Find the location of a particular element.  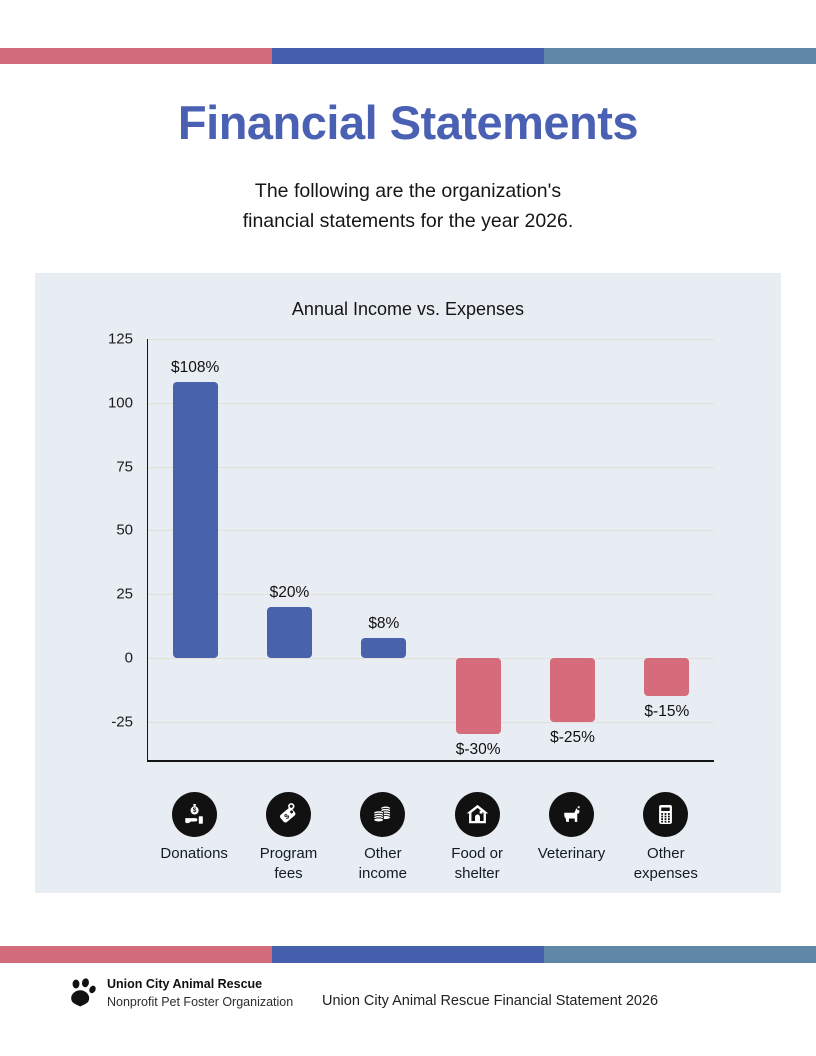

paw-icon is located at coordinates (82, 993).